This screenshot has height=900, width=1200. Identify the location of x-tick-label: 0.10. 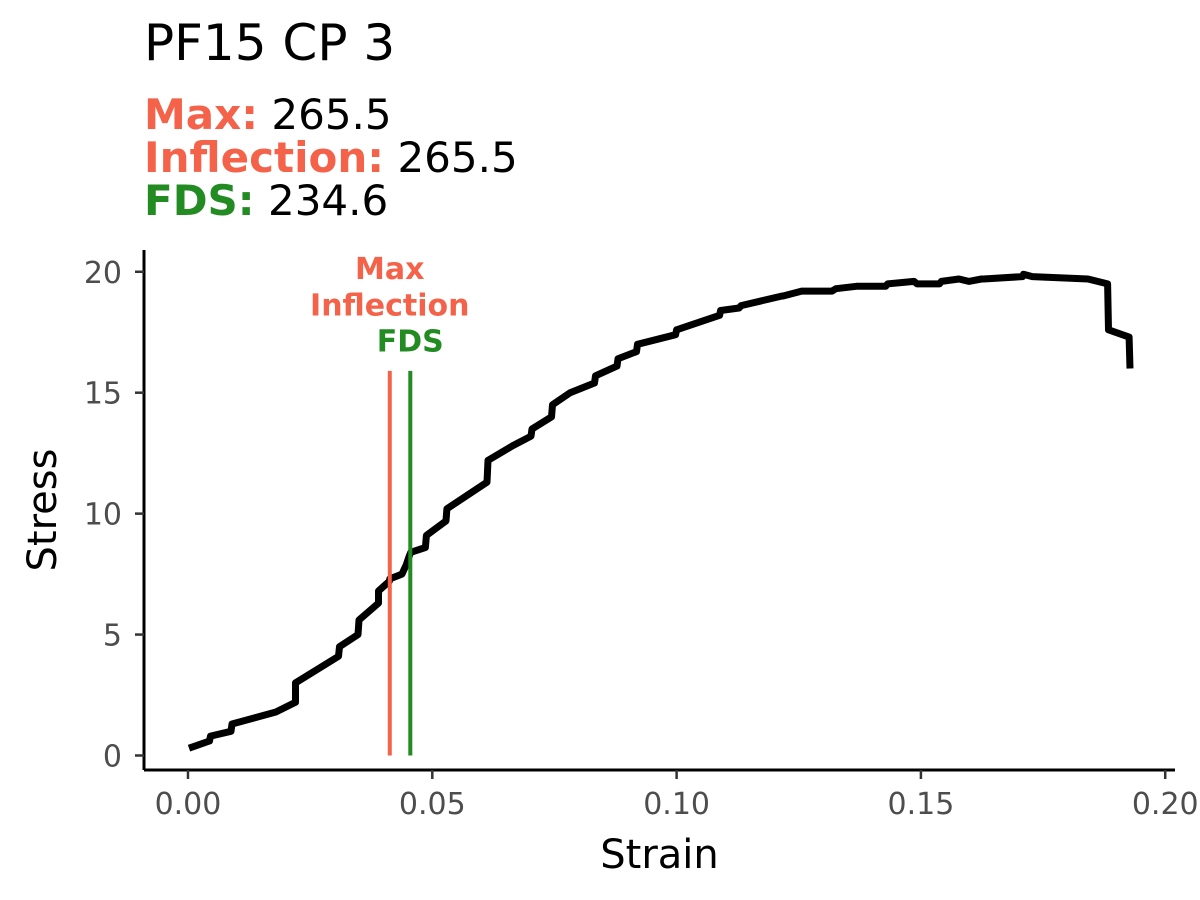
(676, 804).